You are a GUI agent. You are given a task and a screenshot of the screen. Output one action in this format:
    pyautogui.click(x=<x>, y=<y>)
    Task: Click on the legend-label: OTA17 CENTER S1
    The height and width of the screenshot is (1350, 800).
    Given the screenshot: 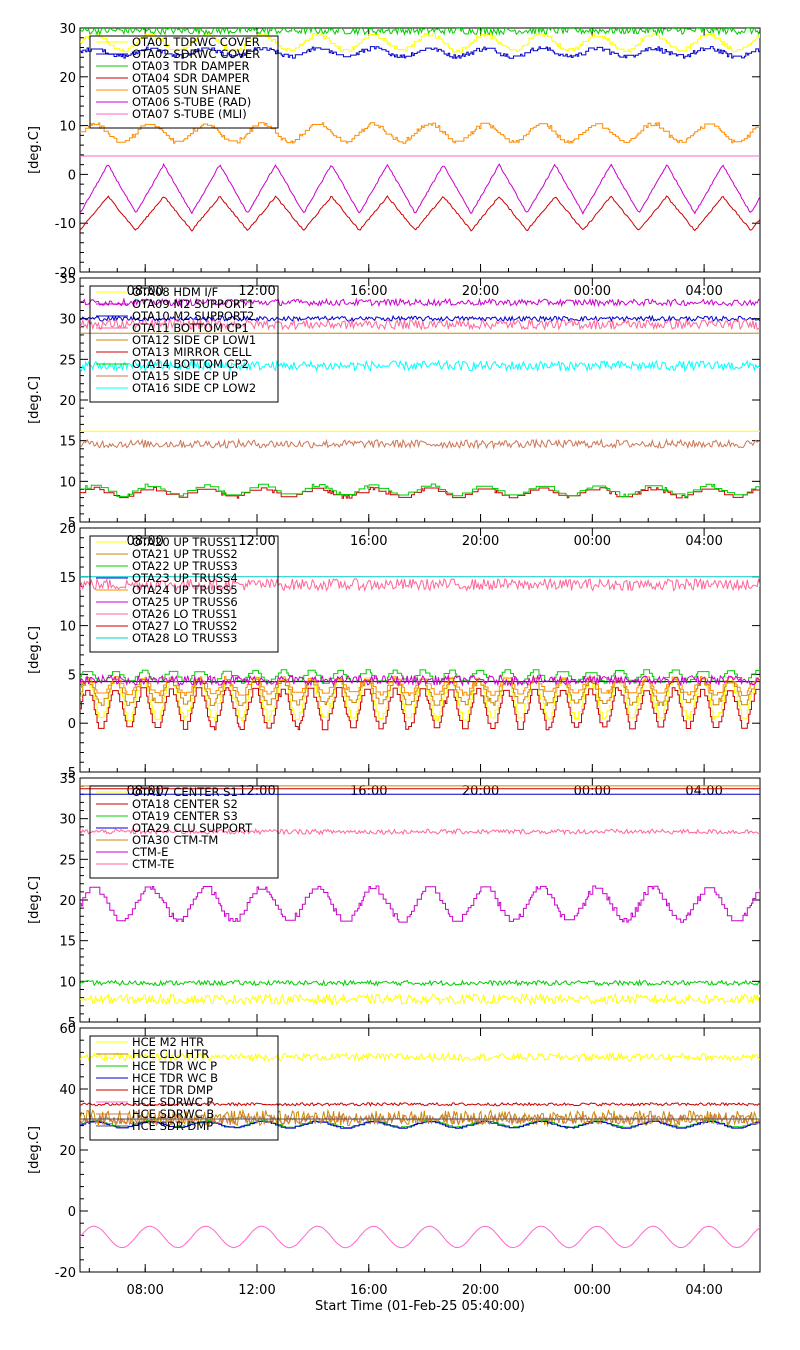 What is the action you would take?
    pyautogui.click(x=185, y=792)
    